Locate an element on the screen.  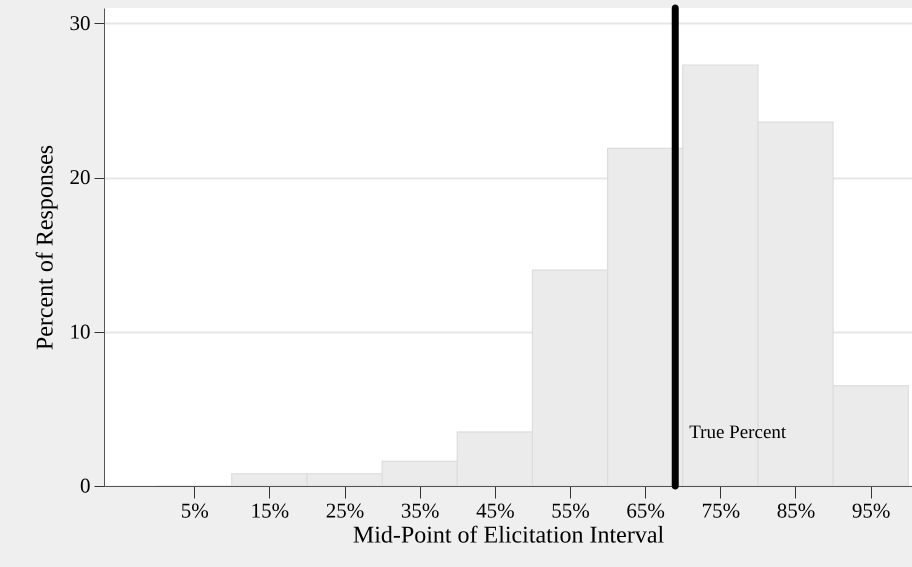
x-tick-label: 95% is located at coordinates (871, 510).